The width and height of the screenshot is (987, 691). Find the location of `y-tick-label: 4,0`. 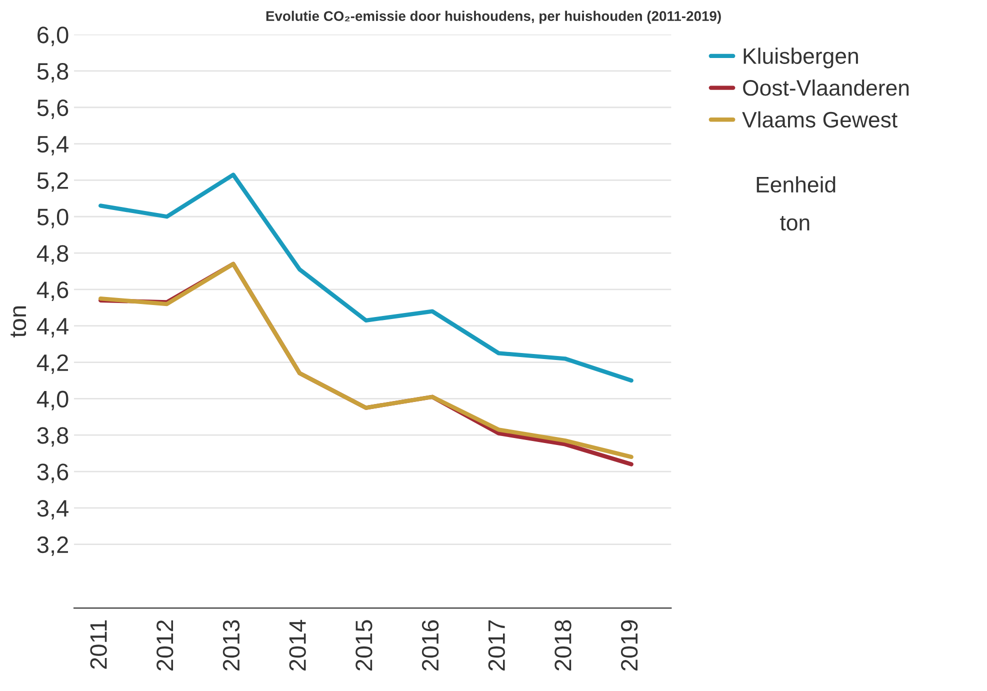

y-tick-label: 4,0 is located at coordinates (52, 400).